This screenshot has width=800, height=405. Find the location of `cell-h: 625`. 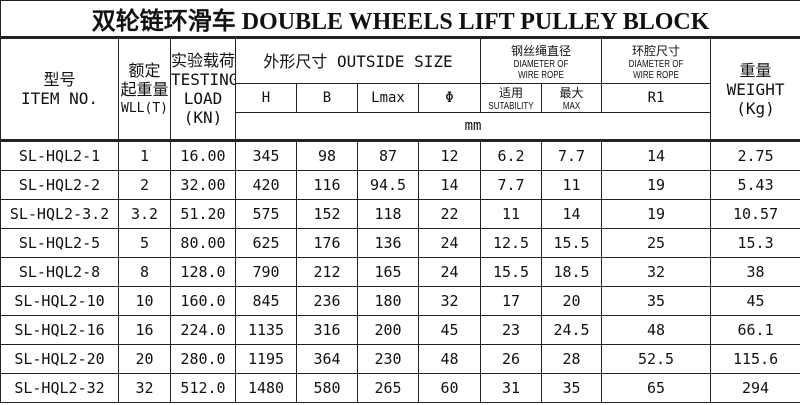

cell-h: 625 is located at coordinates (266, 243).